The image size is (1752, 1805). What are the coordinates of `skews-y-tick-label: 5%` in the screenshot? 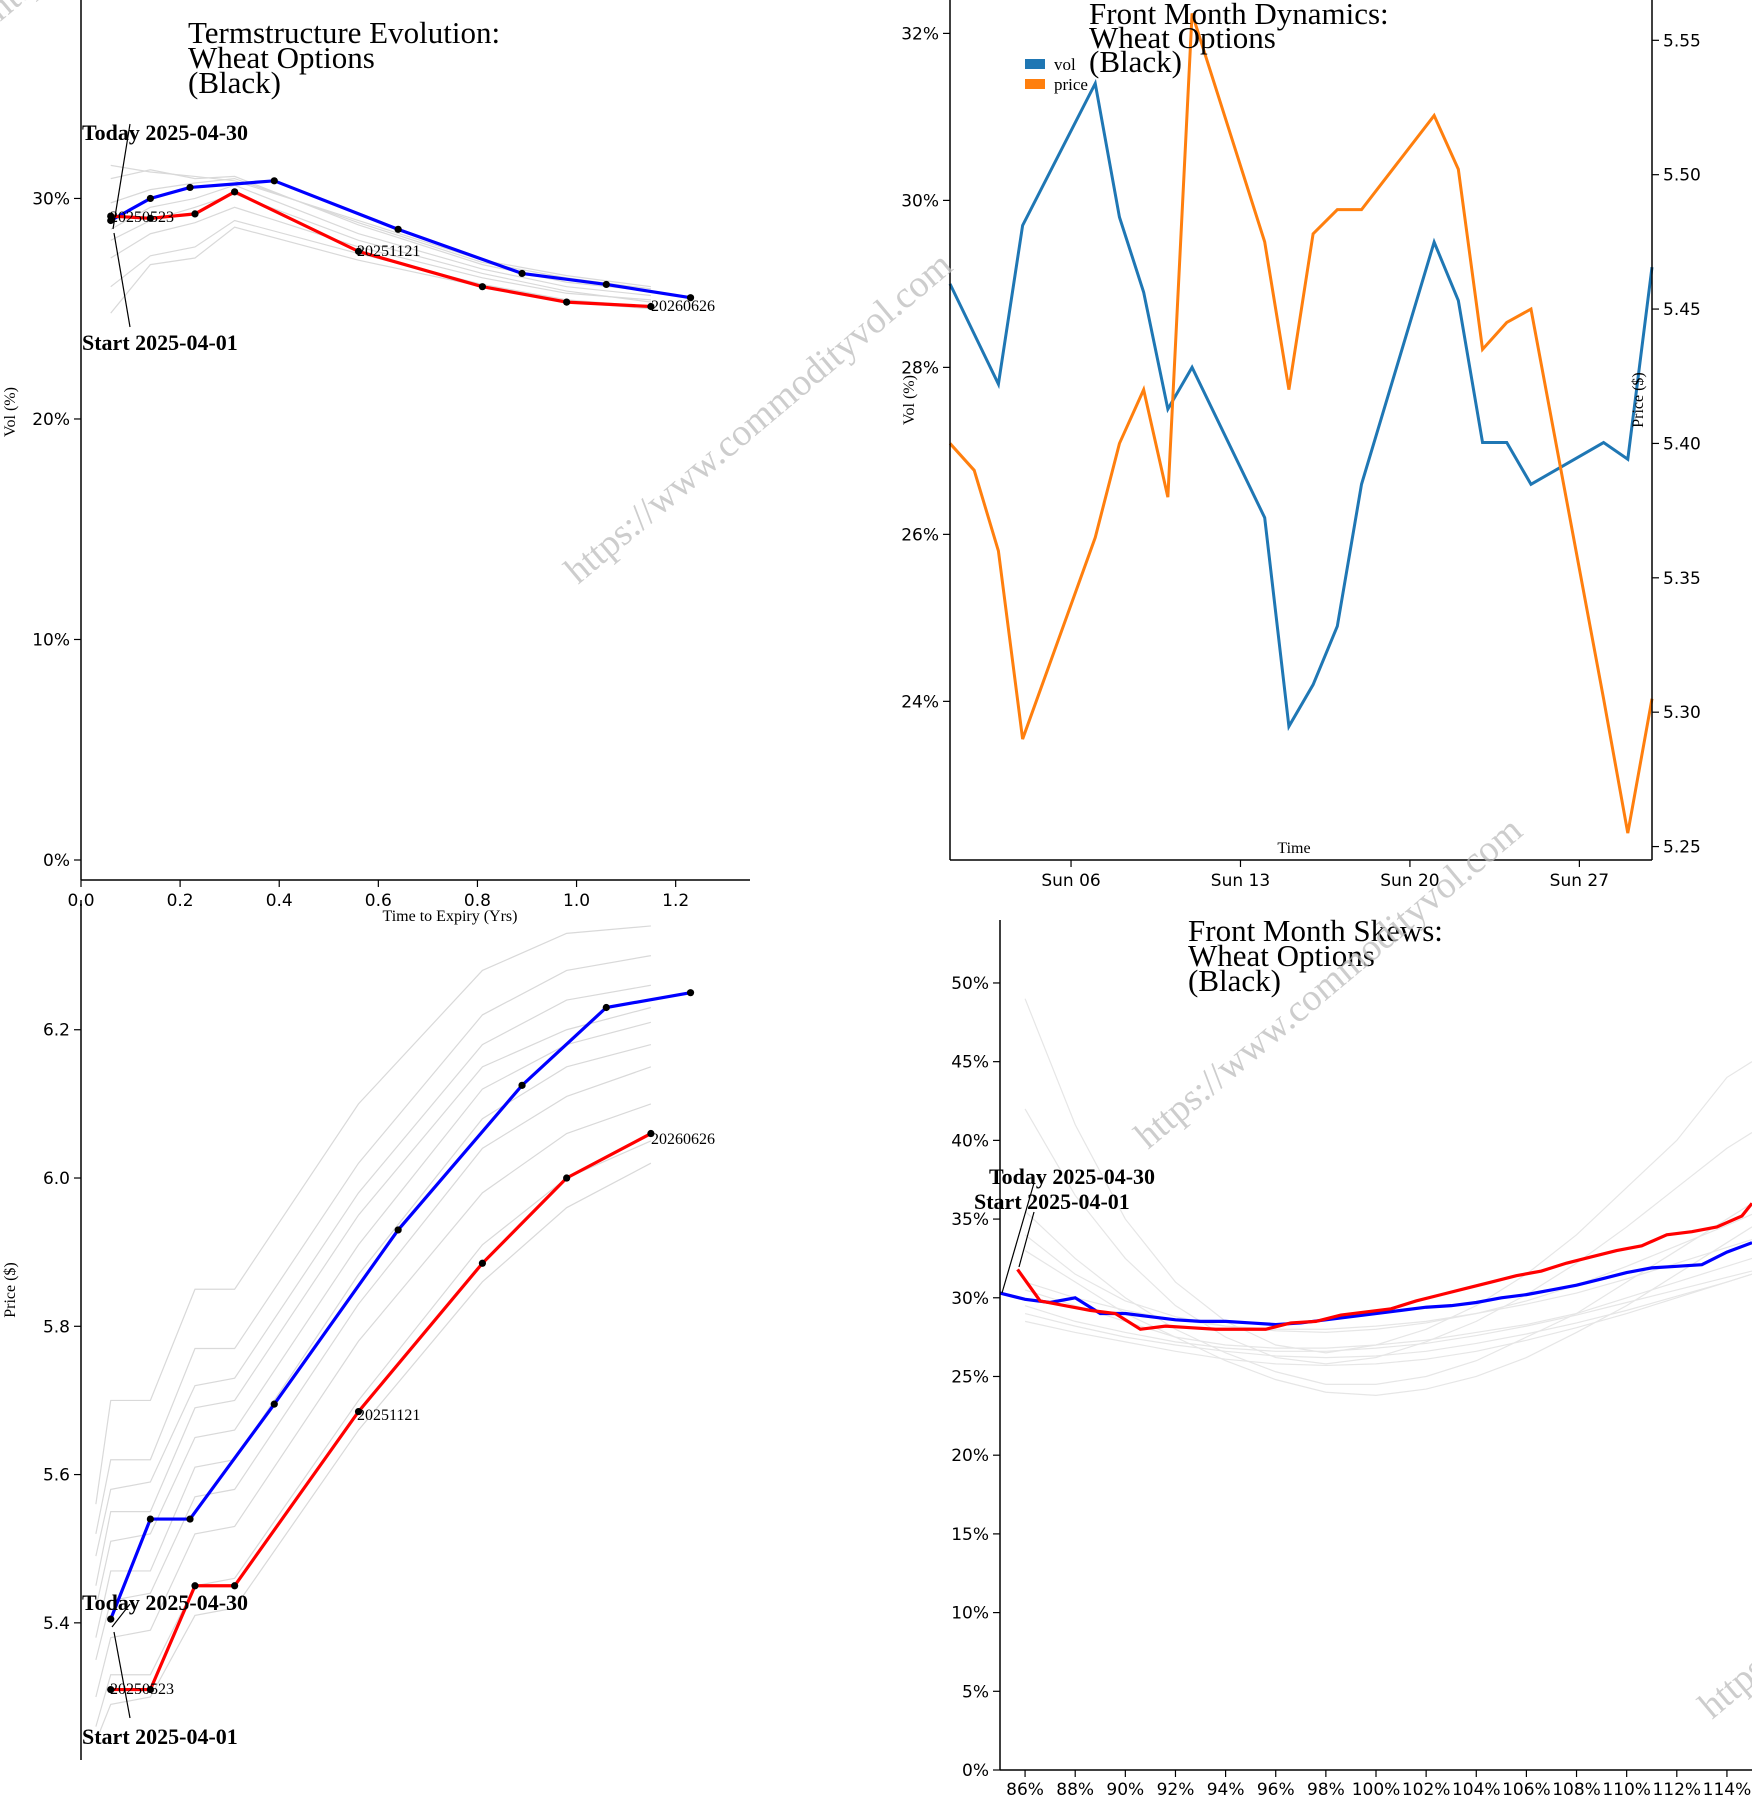 It's located at (975, 1692).